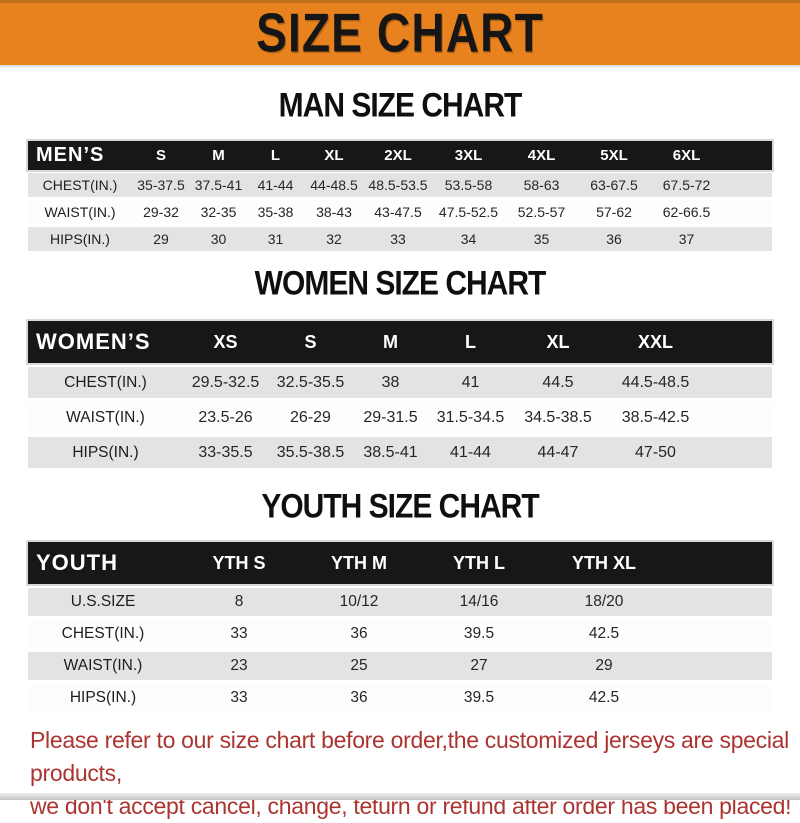 The width and height of the screenshot is (800, 823). Describe the element at coordinates (218, 185) in the screenshot. I see `size-cell: 37.5-41` at that location.